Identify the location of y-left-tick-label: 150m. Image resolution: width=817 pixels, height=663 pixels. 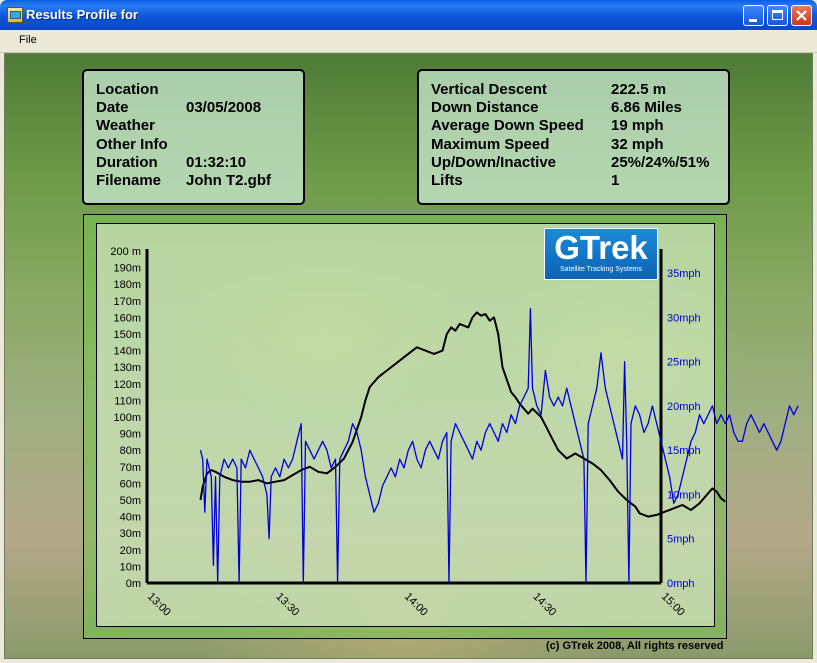
(127, 335).